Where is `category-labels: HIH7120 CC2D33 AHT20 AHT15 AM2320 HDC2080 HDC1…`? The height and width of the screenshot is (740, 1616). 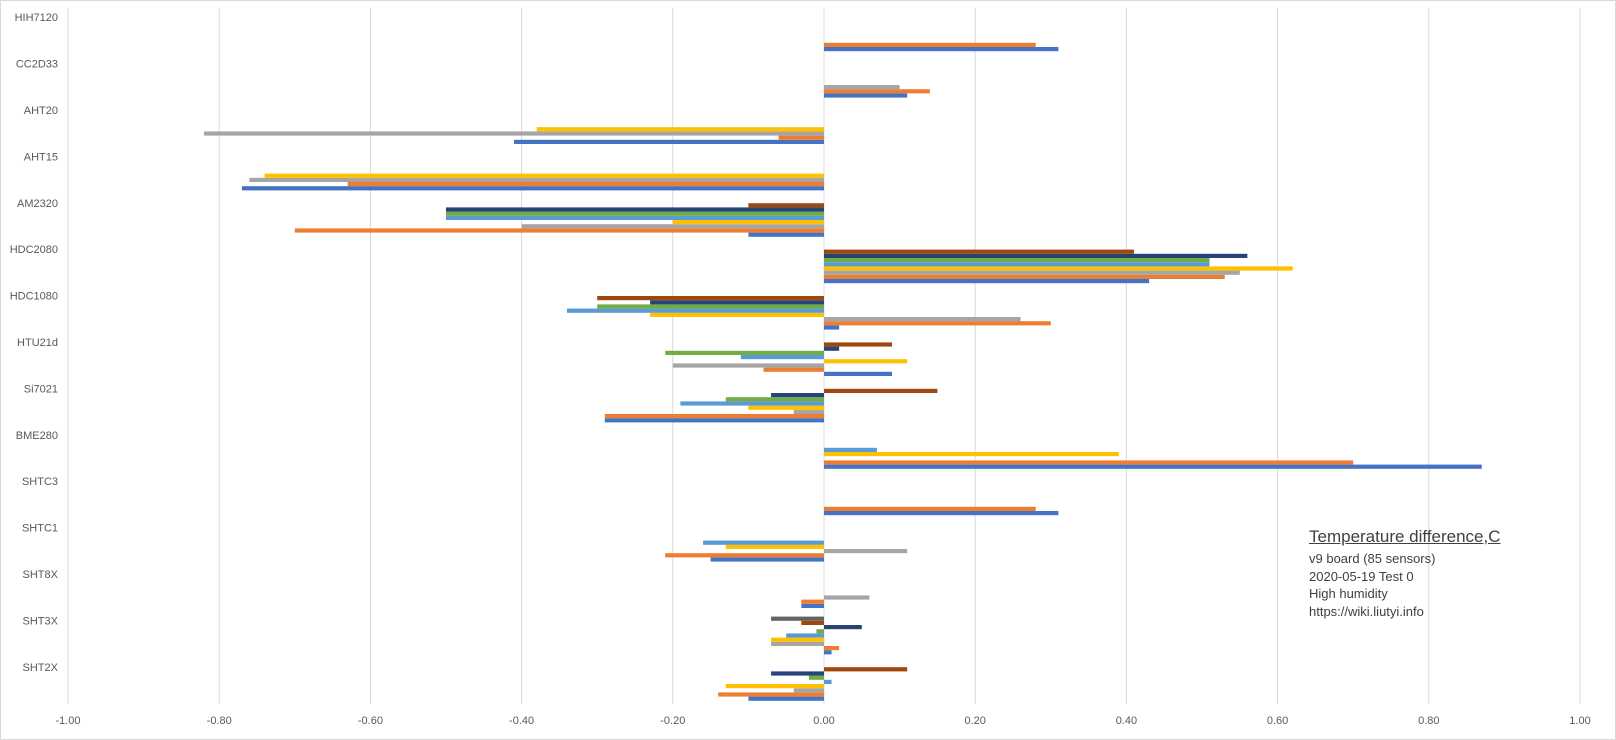
category-labels: HIH7120 CC2D33 AHT20 AHT15 AM2320 HDC2080 HDC1… is located at coordinates (34, 343).